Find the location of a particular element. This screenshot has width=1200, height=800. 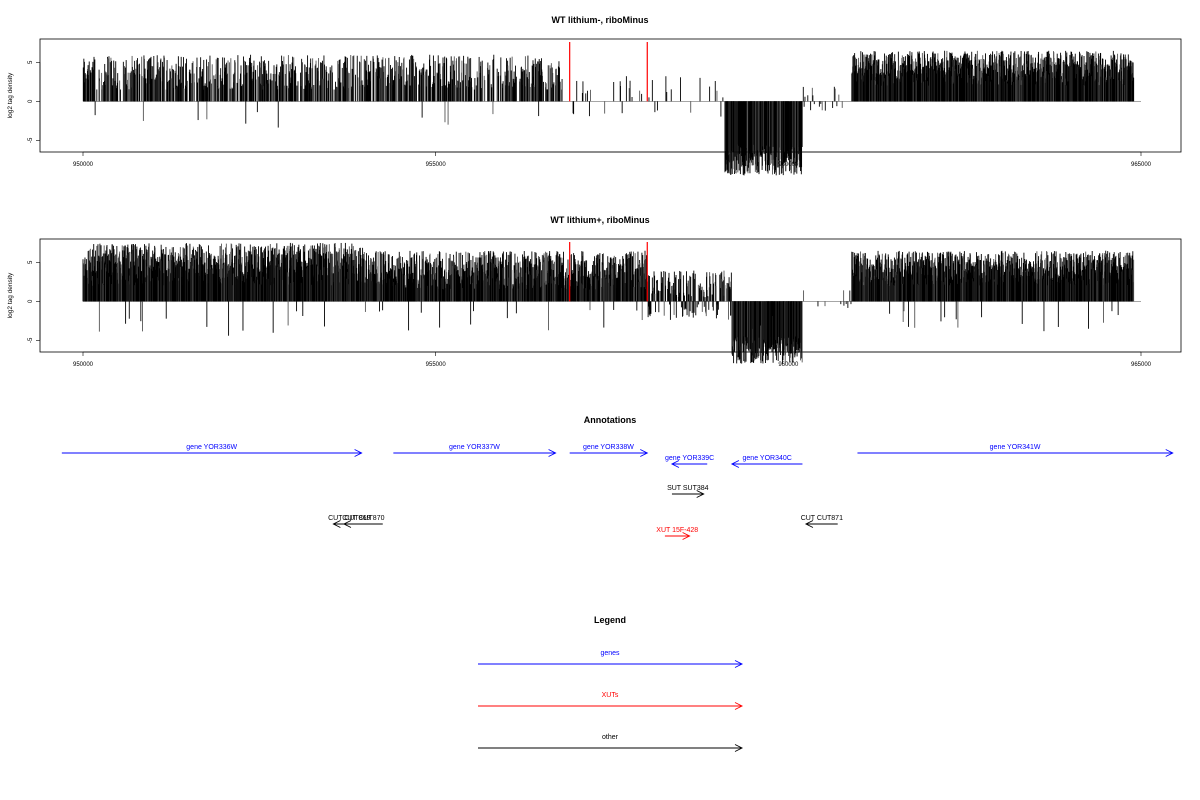

y-tick-label: 0 is located at coordinates (31, 101).